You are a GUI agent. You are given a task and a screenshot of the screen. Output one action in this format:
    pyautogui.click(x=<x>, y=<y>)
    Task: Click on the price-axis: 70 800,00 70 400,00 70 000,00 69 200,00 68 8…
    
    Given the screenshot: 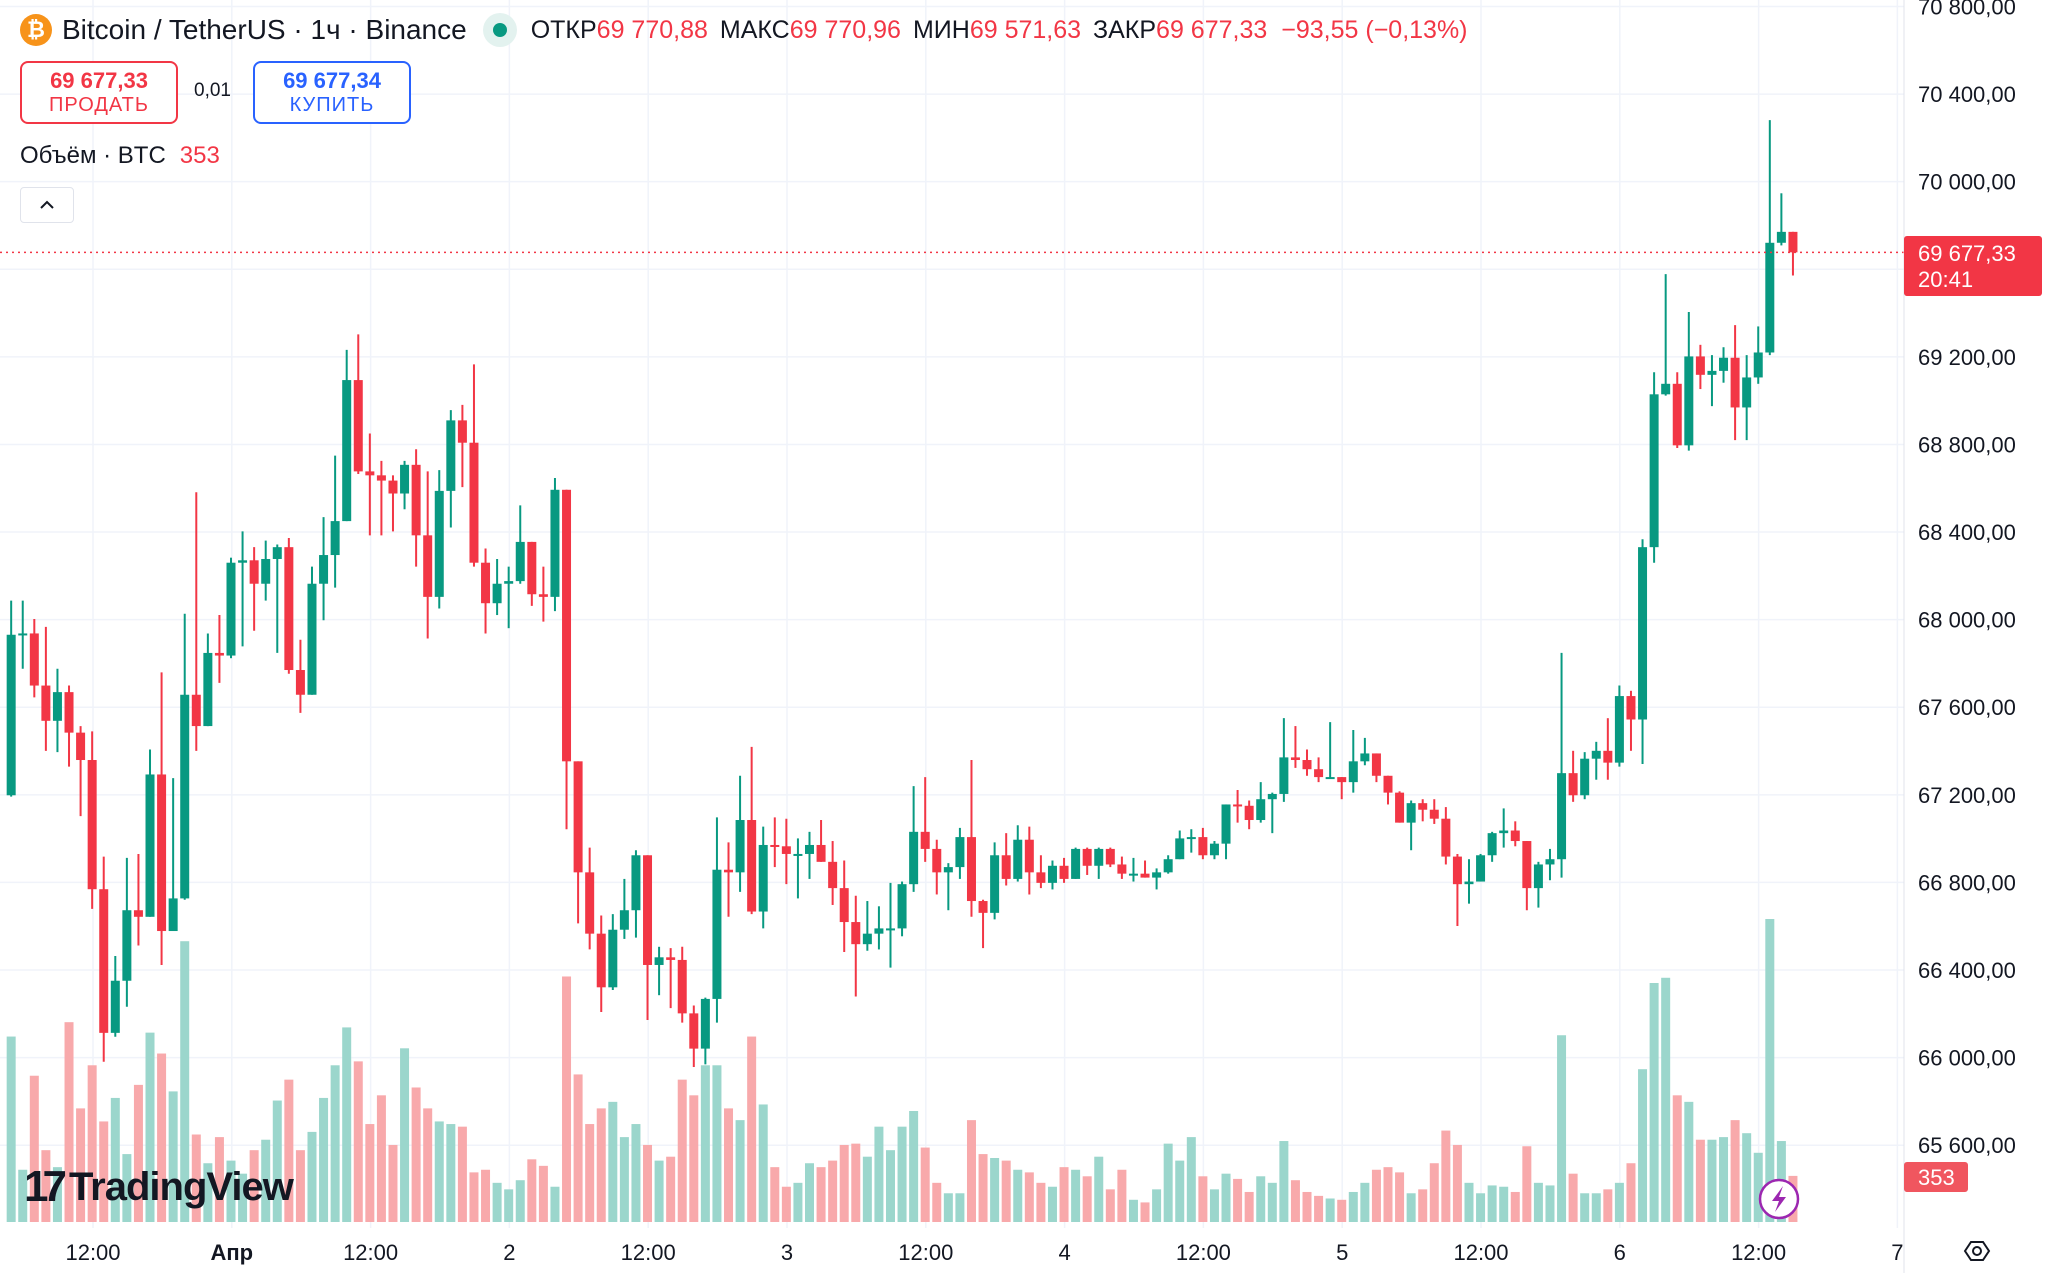 What is the action you would take?
    pyautogui.click(x=1967, y=579)
    